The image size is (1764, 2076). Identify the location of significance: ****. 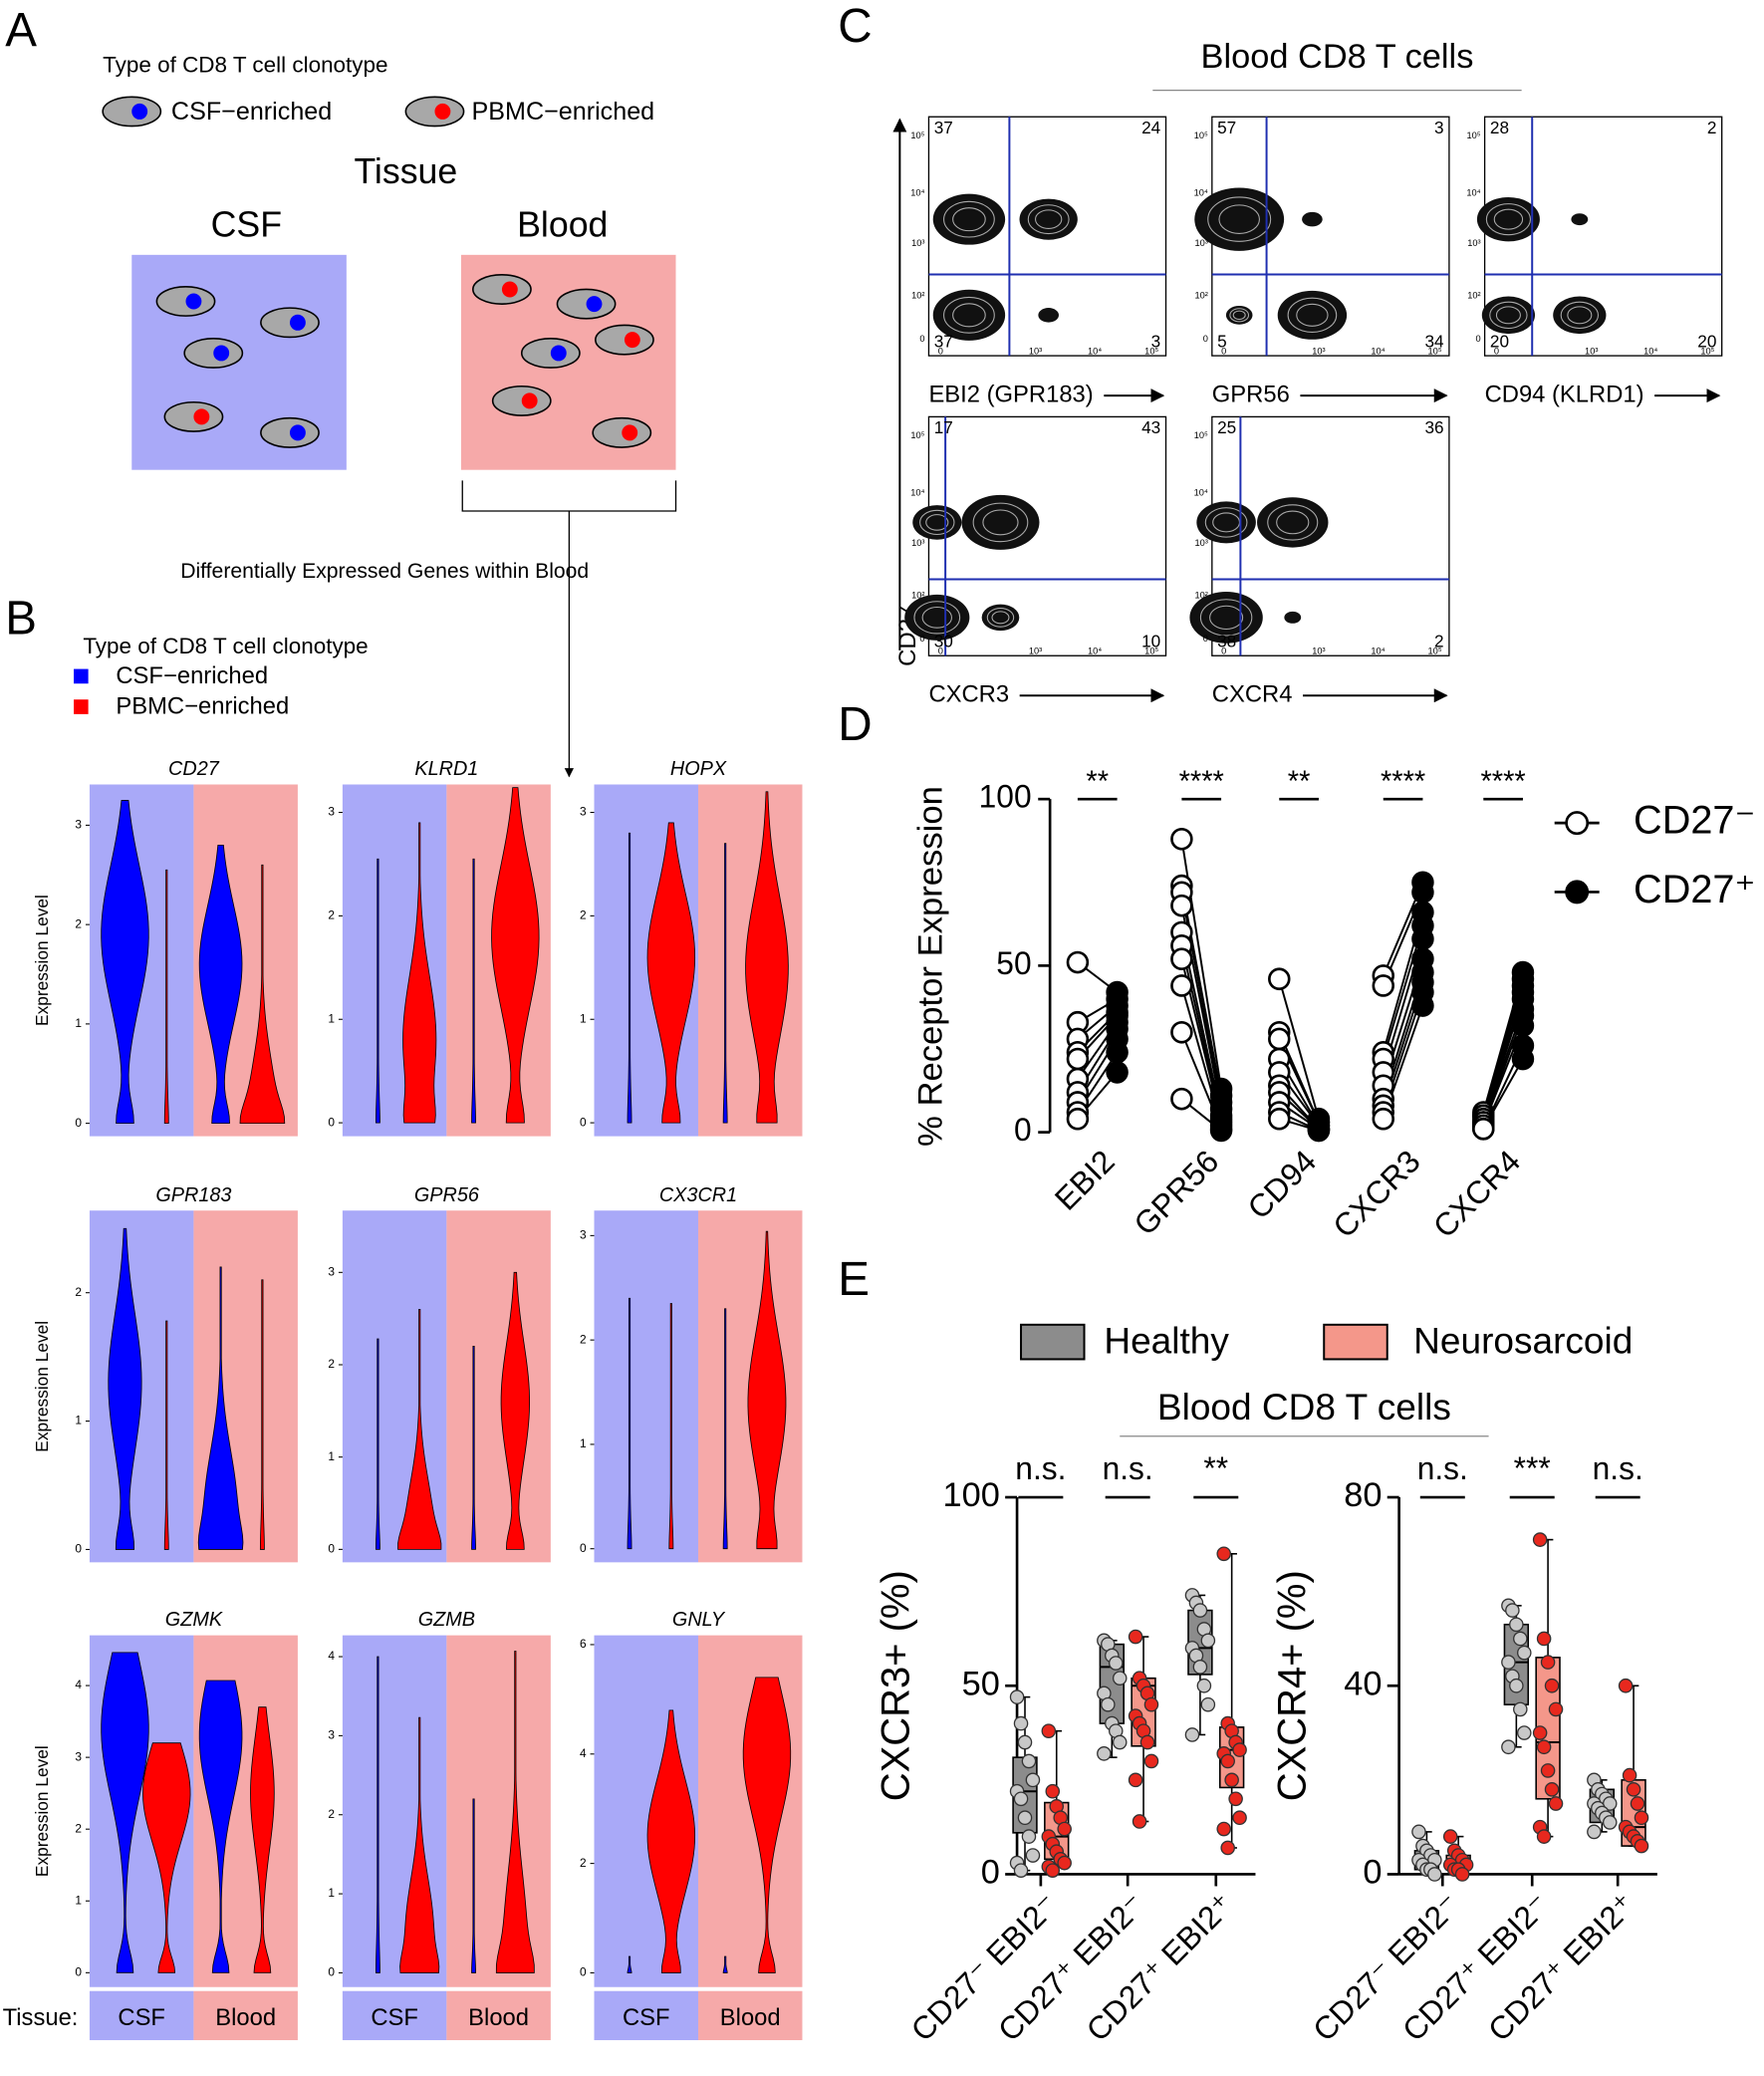
(1502, 782).